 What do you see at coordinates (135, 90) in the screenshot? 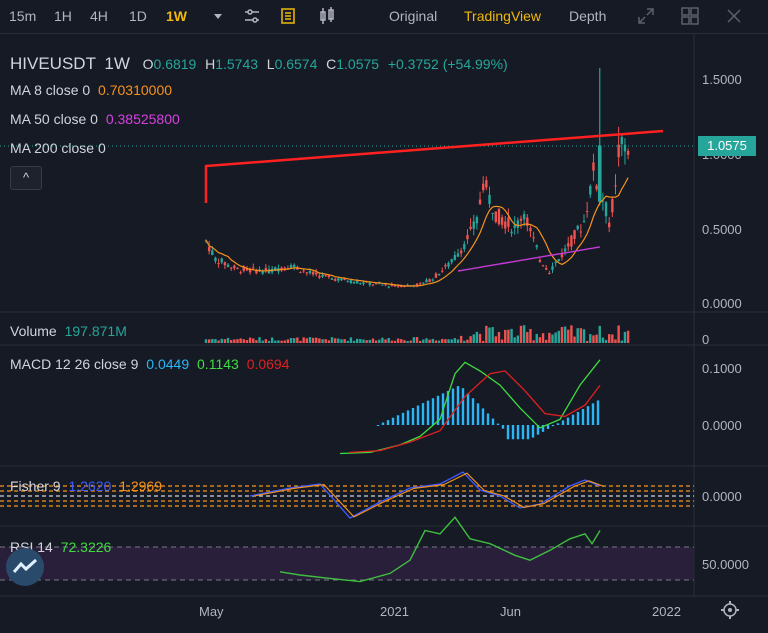
I see `ma8-value: 0.70310000` at bounding box center [135, 90].